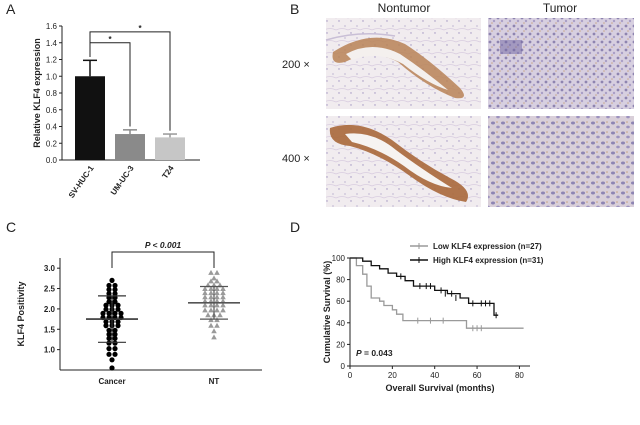 This screenshot has width=640, height=425. What do you see at coordinates (52, 93) in the screenshot?
I see `y-tick-label: 0.8` at bounding box center [52, 93].